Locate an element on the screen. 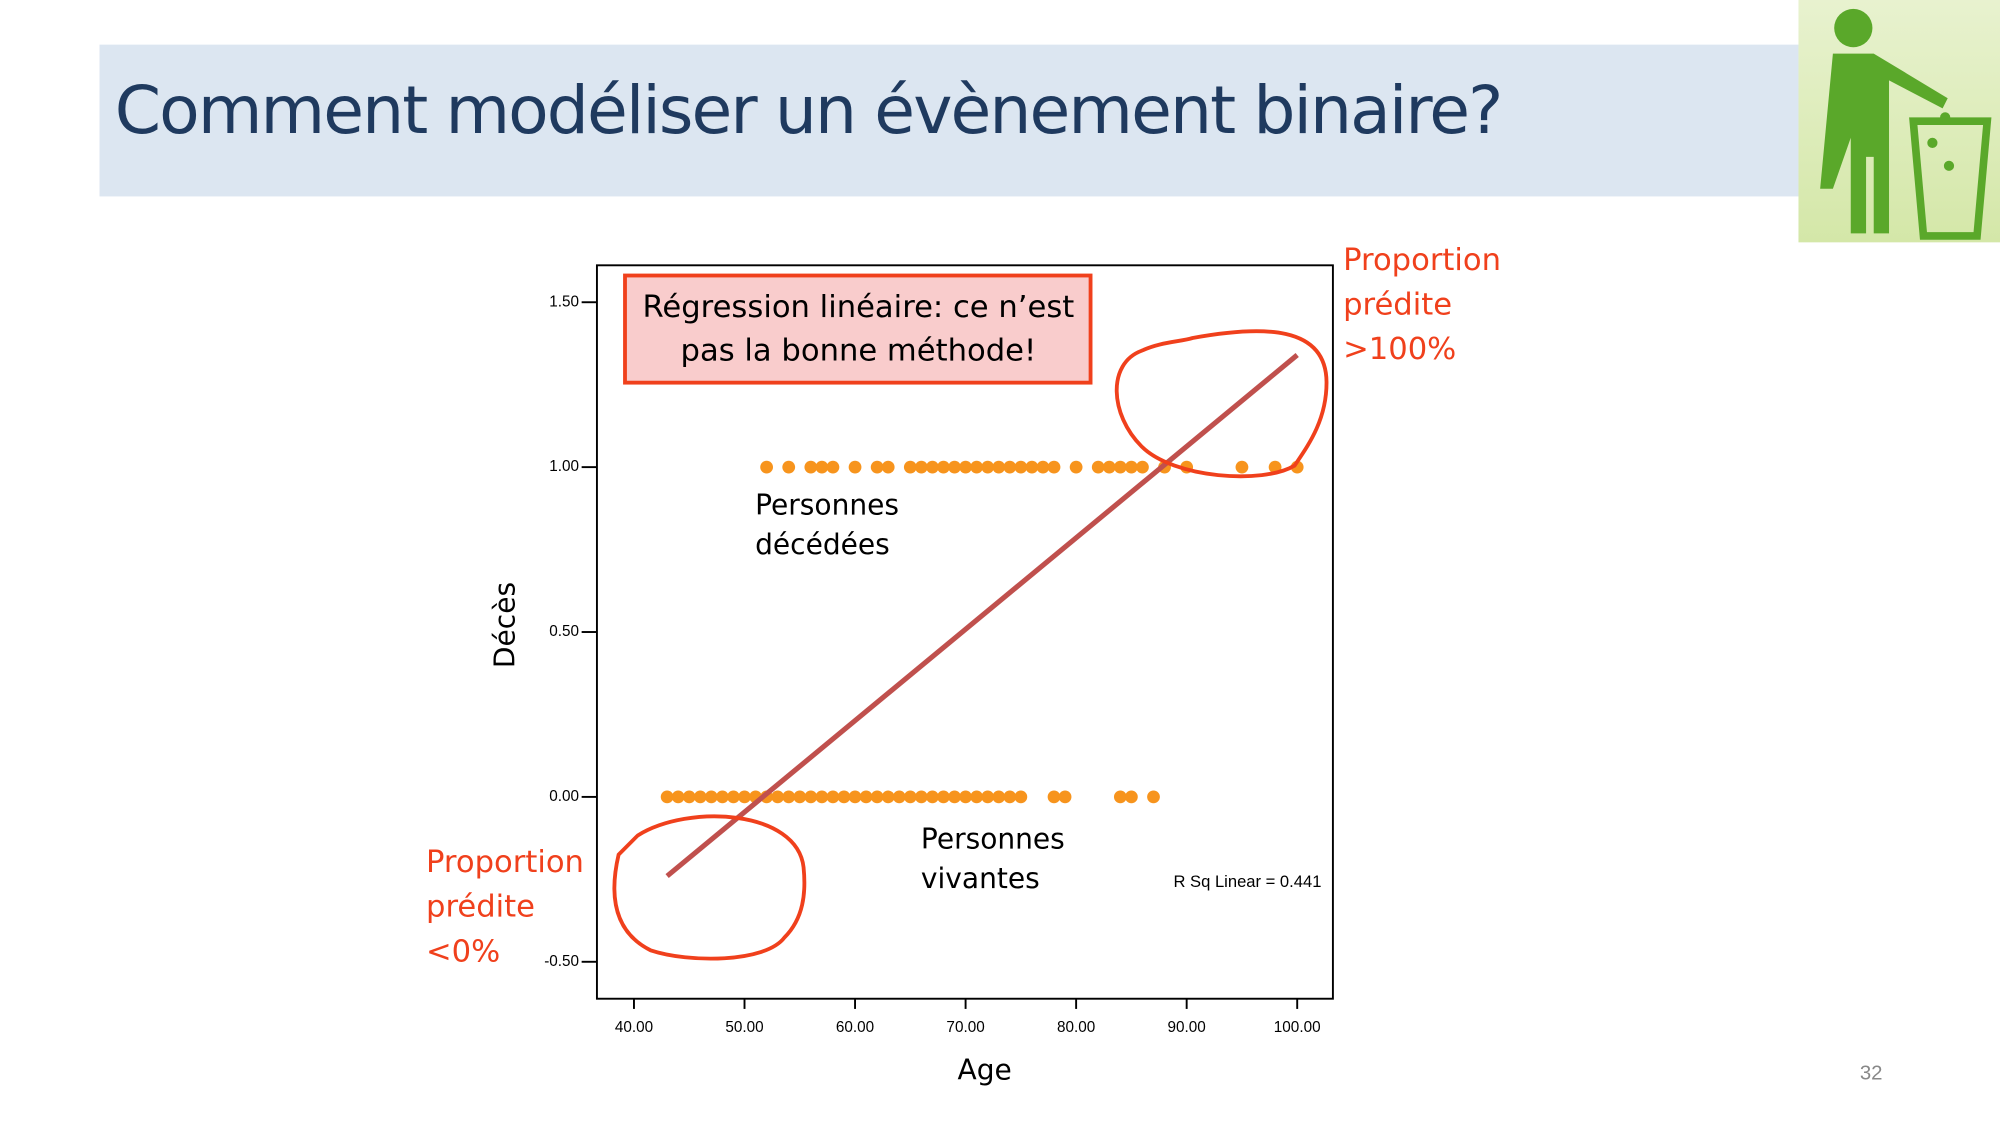  annotation: décédées is located at coordinates (822, 544).